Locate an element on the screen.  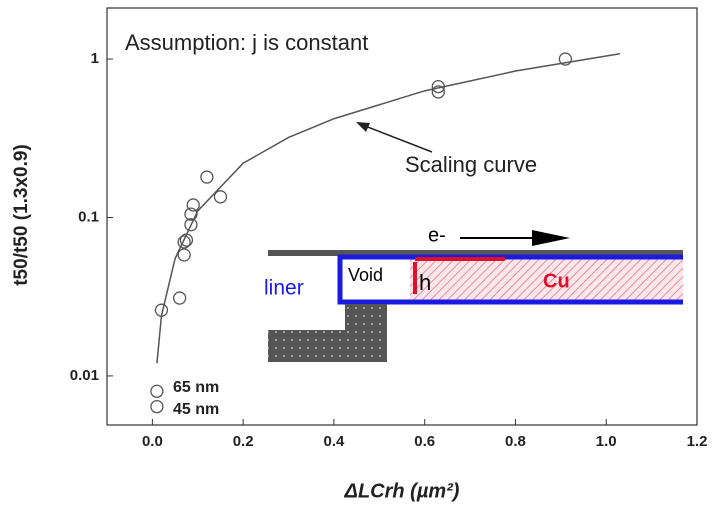
inset-label: e- is located at coordinates (437, 235).